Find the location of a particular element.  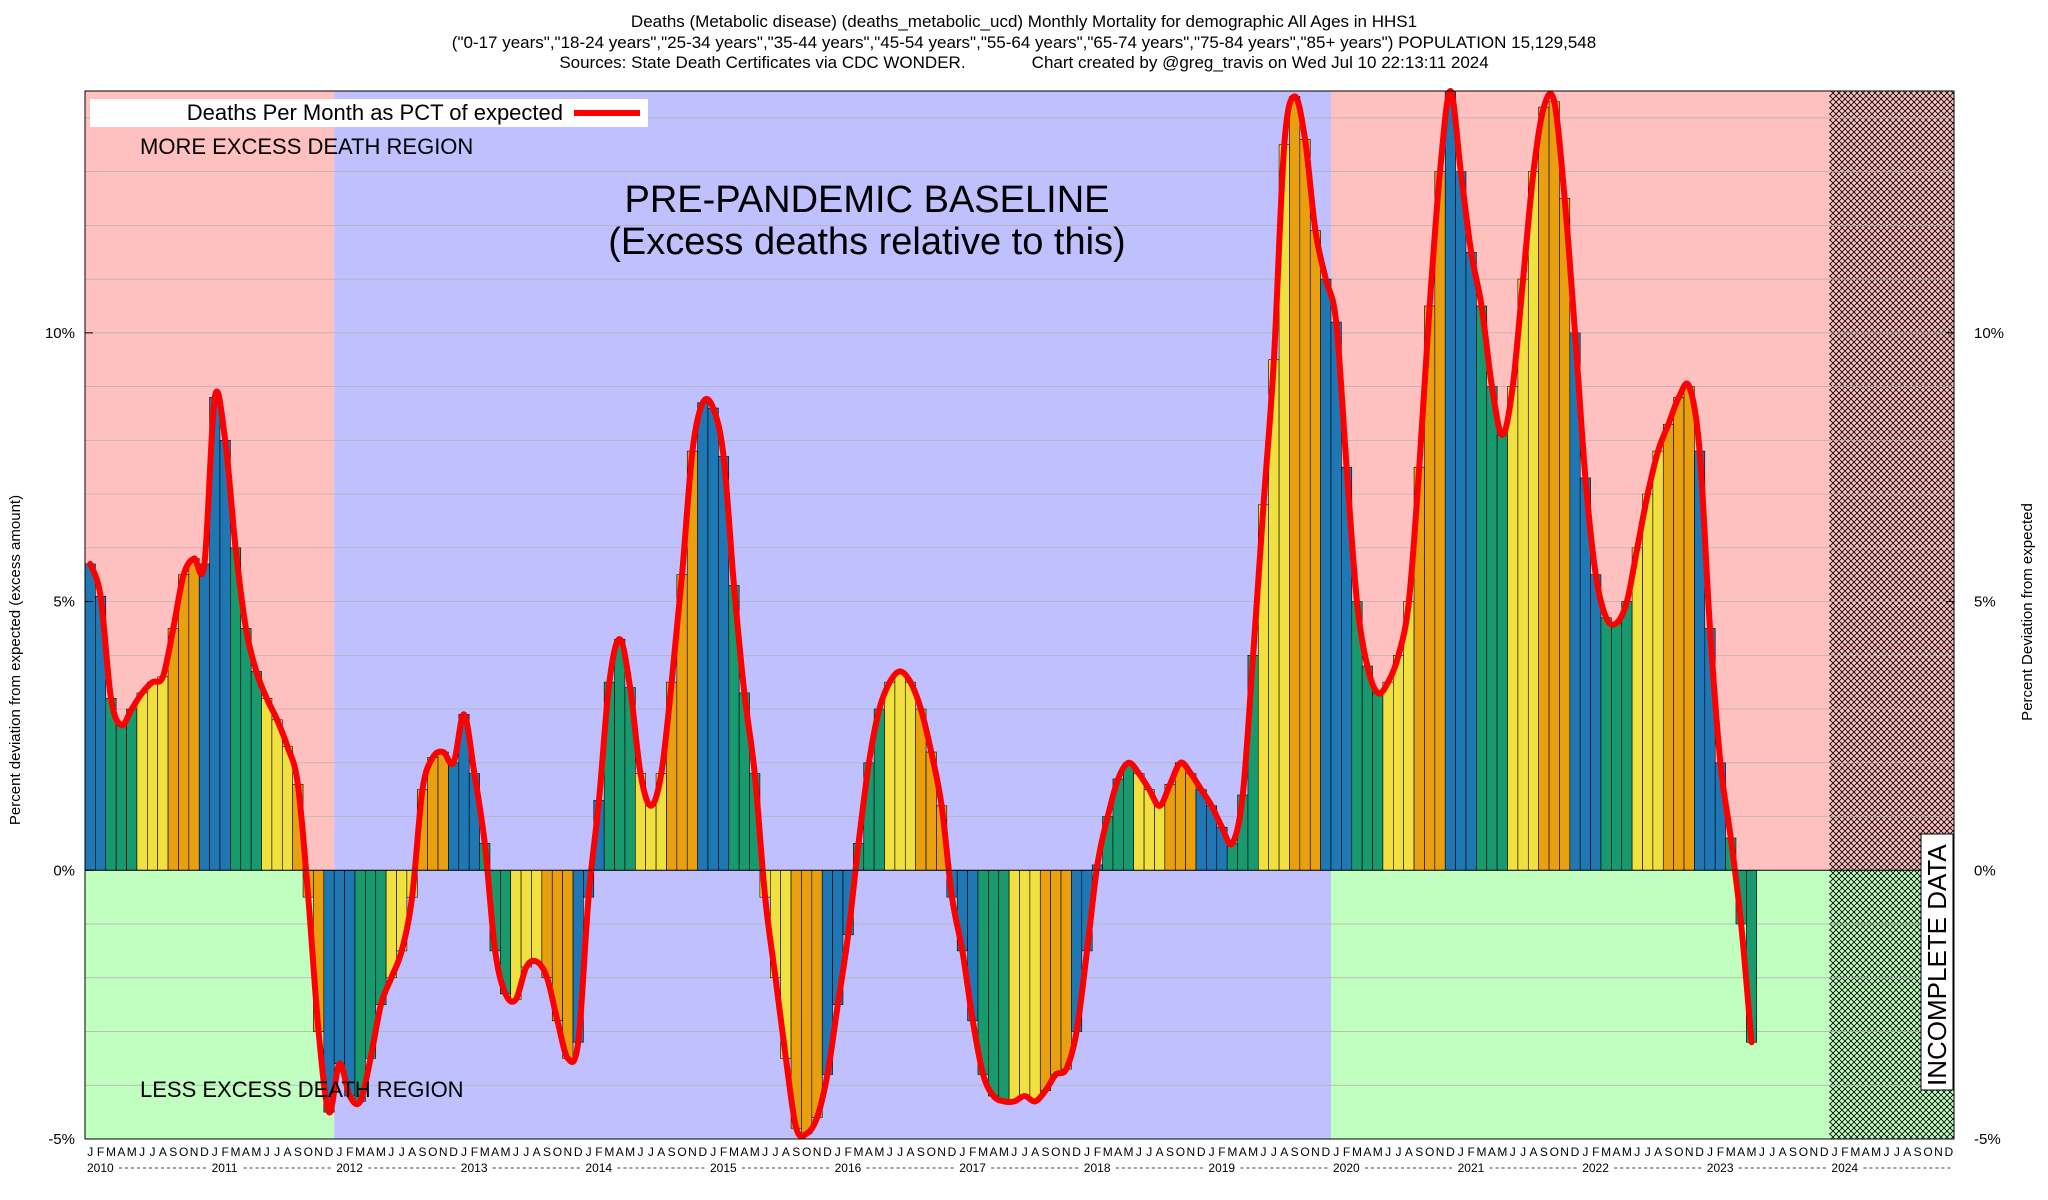

y-tick-label-right: 5% is located at coordinates (1985, 602).